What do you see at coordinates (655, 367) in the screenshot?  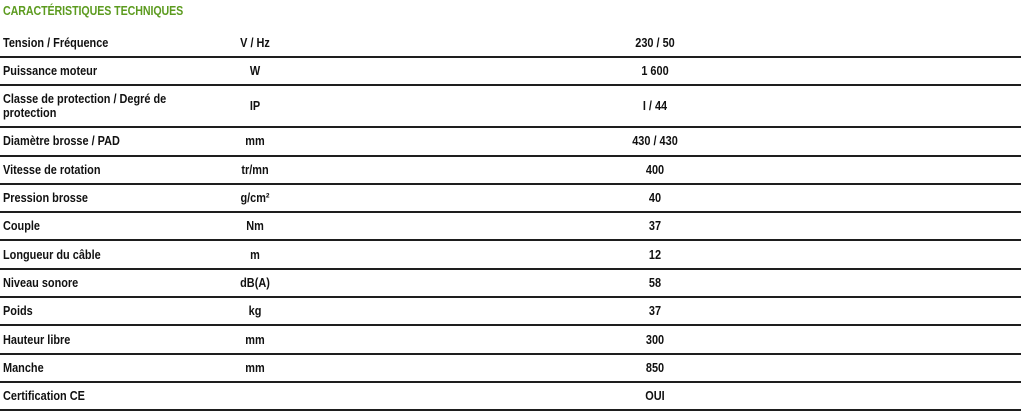 I see `spec-value: 850` at bounding box center [655, 367].